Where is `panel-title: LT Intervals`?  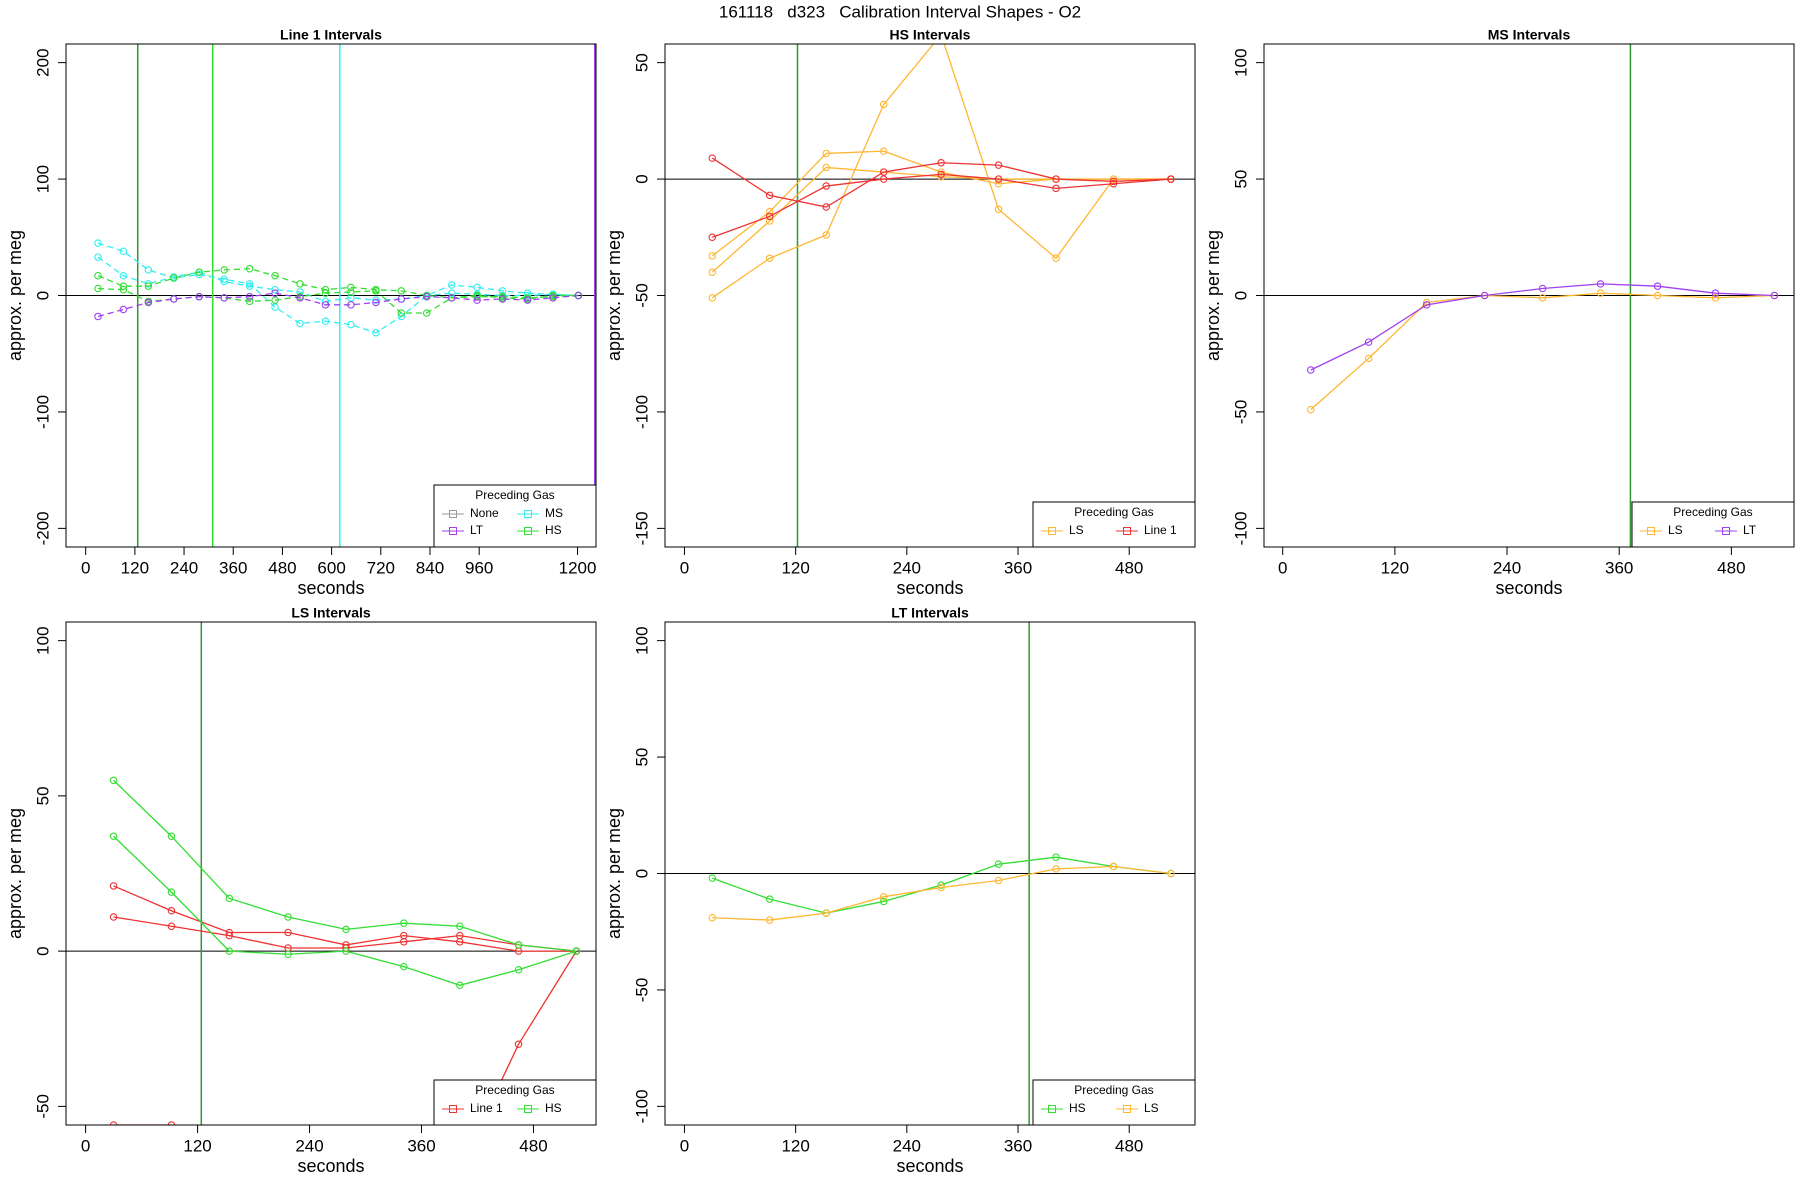
panel-title: LT Intervals is located at coordinates (930, 613).